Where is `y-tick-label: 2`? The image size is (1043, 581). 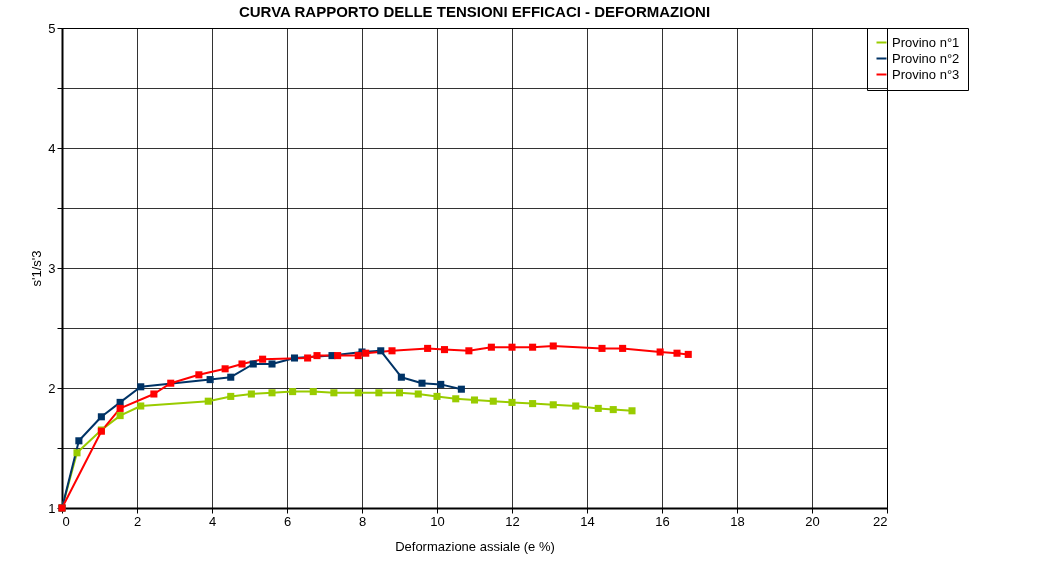 y-tick-label: 2 is located at coordinates (52, 388).